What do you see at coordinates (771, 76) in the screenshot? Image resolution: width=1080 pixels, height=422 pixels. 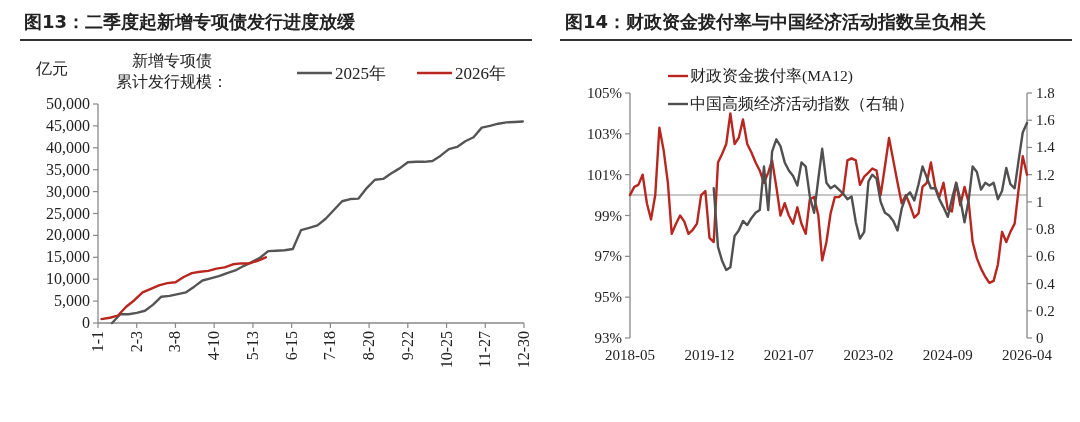 I see `legend-label: 财政资金拨付率(MA12)` at bounding box center [771, 76].